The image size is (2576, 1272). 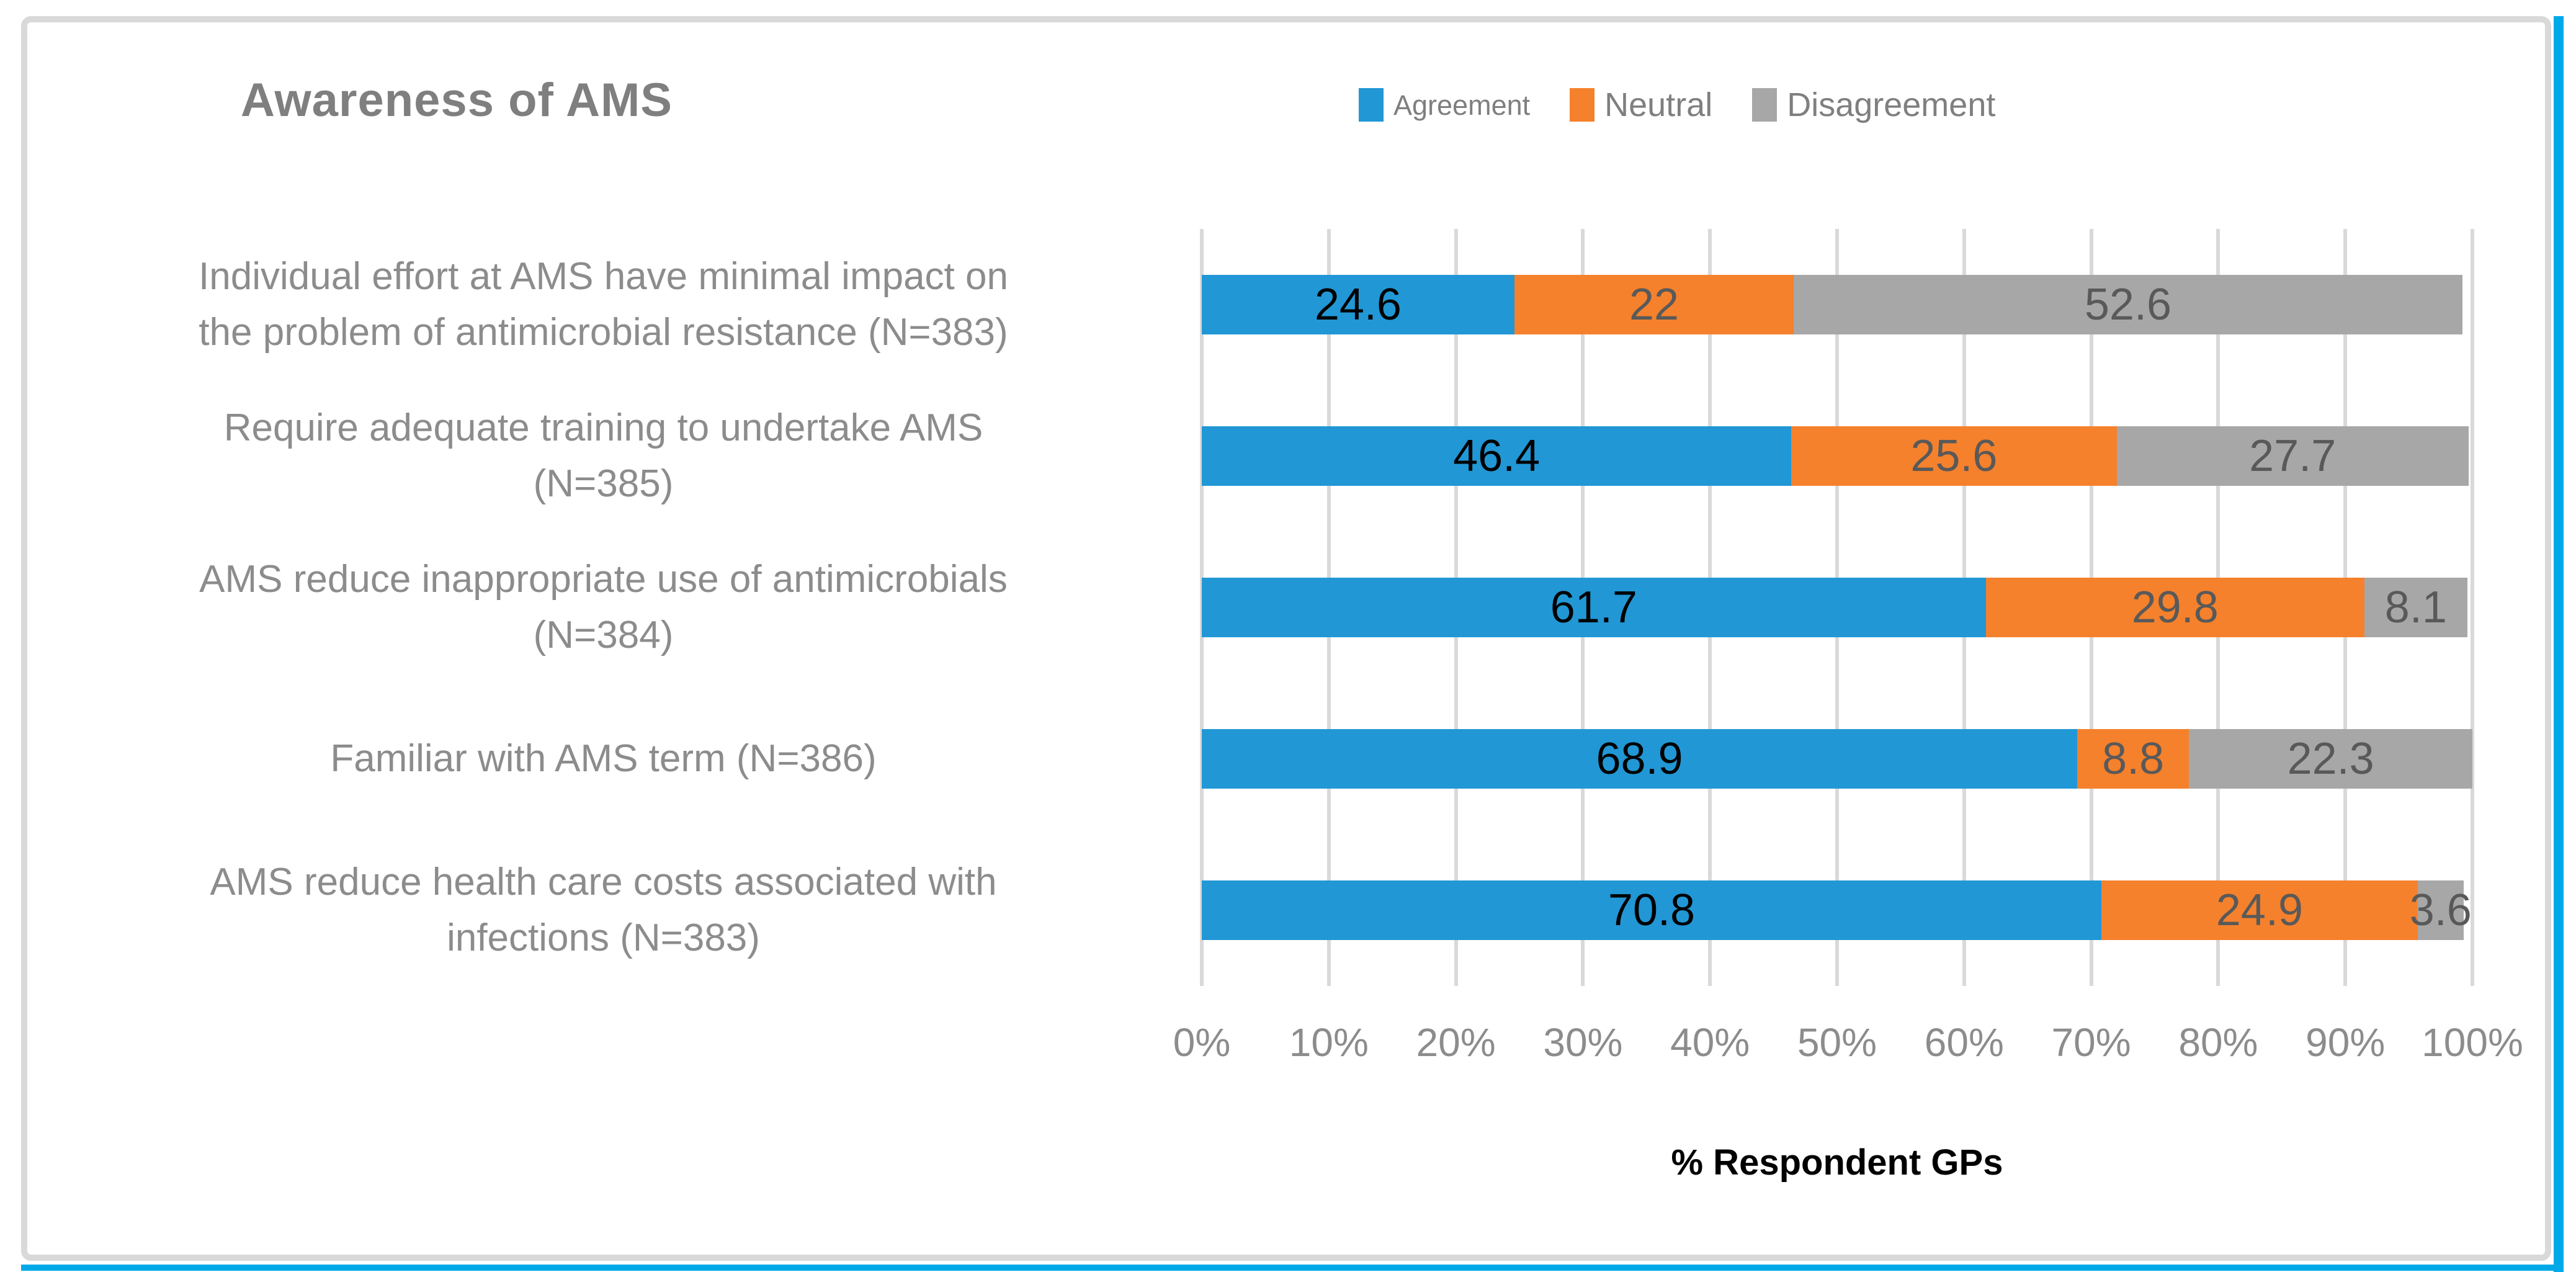 I want to click on legend-item-neutral: Neutral, so click(x=1641, y=105).